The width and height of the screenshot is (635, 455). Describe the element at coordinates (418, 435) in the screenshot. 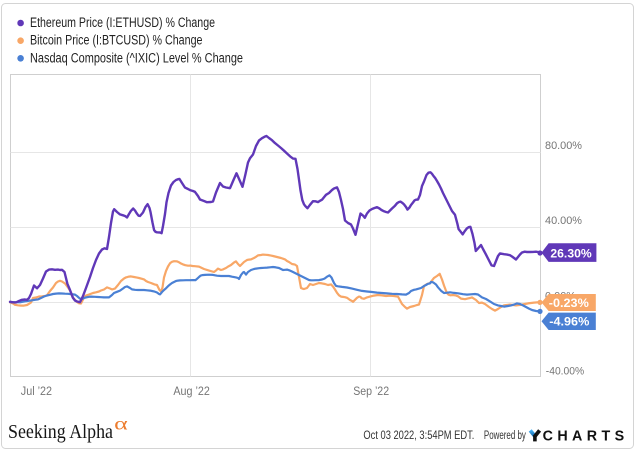

I see `svg-text: Oct 03 2022, 3:54PM EDT.` at that location.